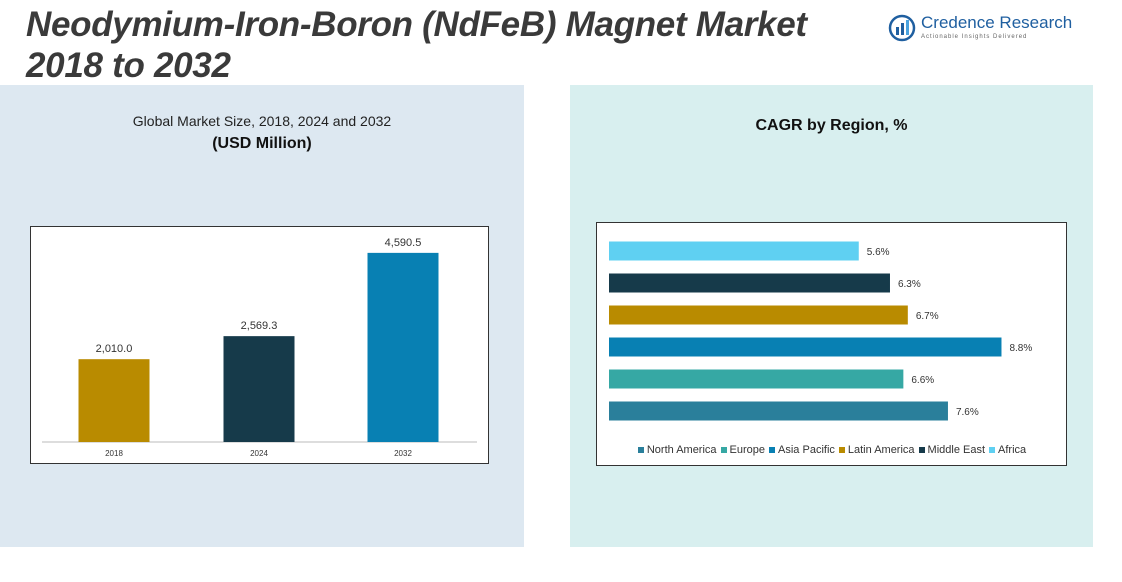 Image resolution: width=1122 pixels, height=582 pixels. I want to click on legend-item: Latin America, so click(876, 450).